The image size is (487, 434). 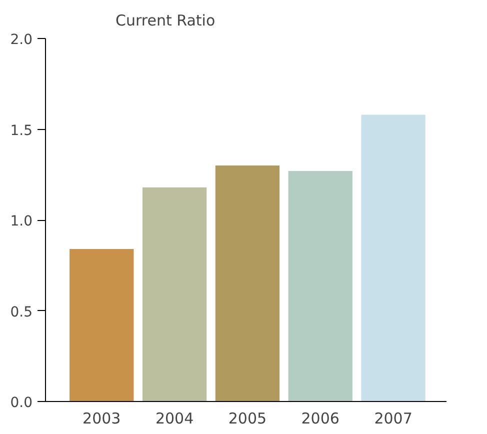 What do you see at coordinates (21, 403) in the screenshot?
I see `y-tick-label: 0.0` at bounding box center [21, 403].